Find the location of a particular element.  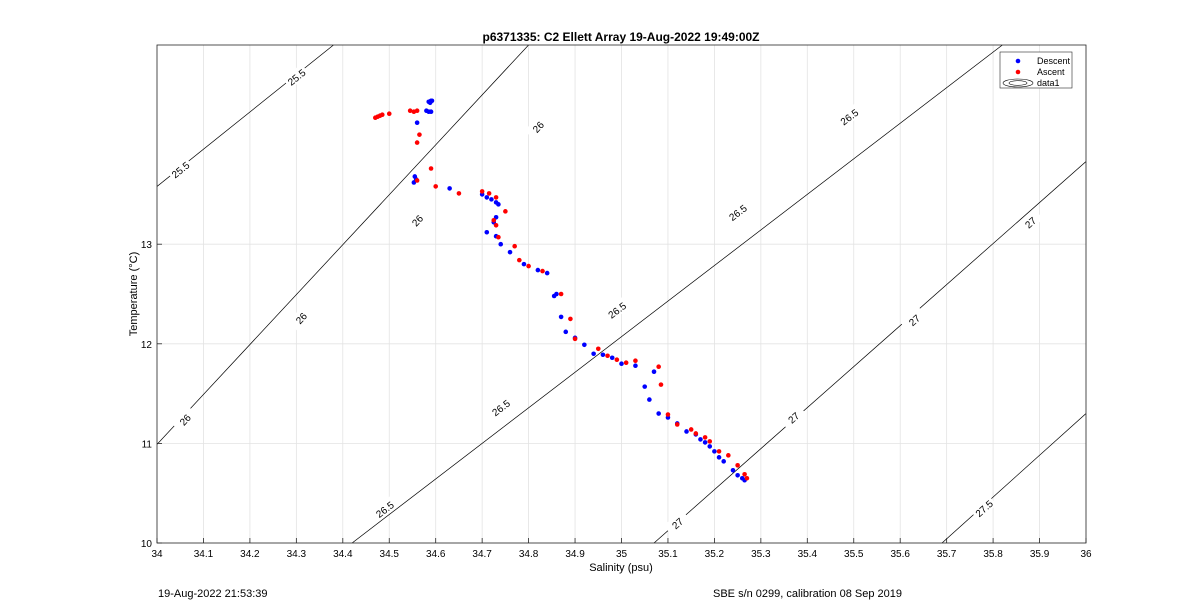

x-tick-label: 34.8 is located at coordinates (529, 554).